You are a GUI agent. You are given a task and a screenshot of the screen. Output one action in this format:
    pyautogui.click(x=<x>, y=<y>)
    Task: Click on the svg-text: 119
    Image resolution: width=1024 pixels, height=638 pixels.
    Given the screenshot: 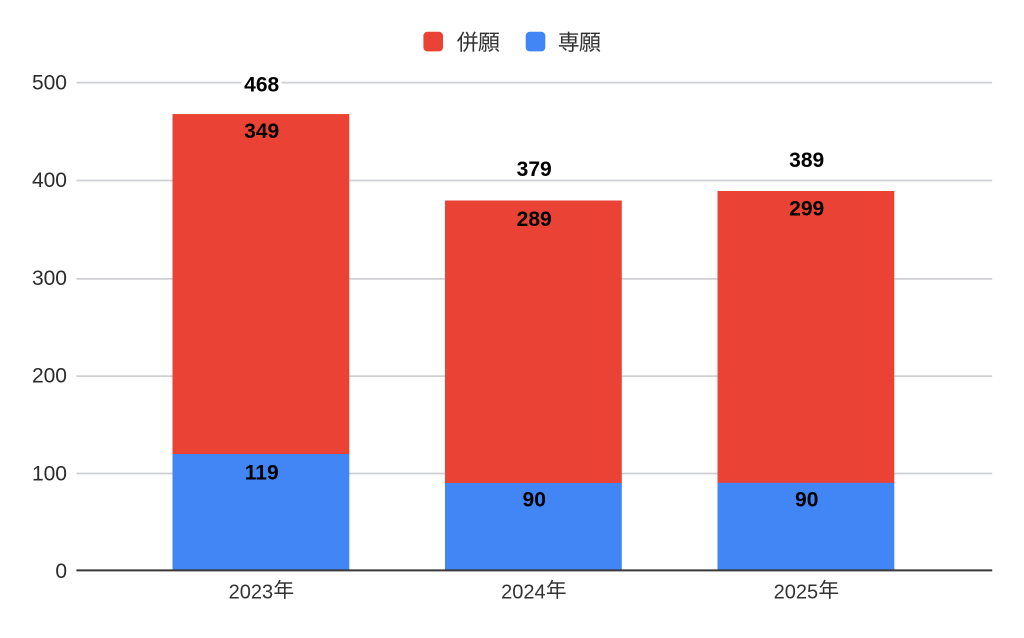 What is the action you would take?
    pyautogui.click(x=262, y=472)
    